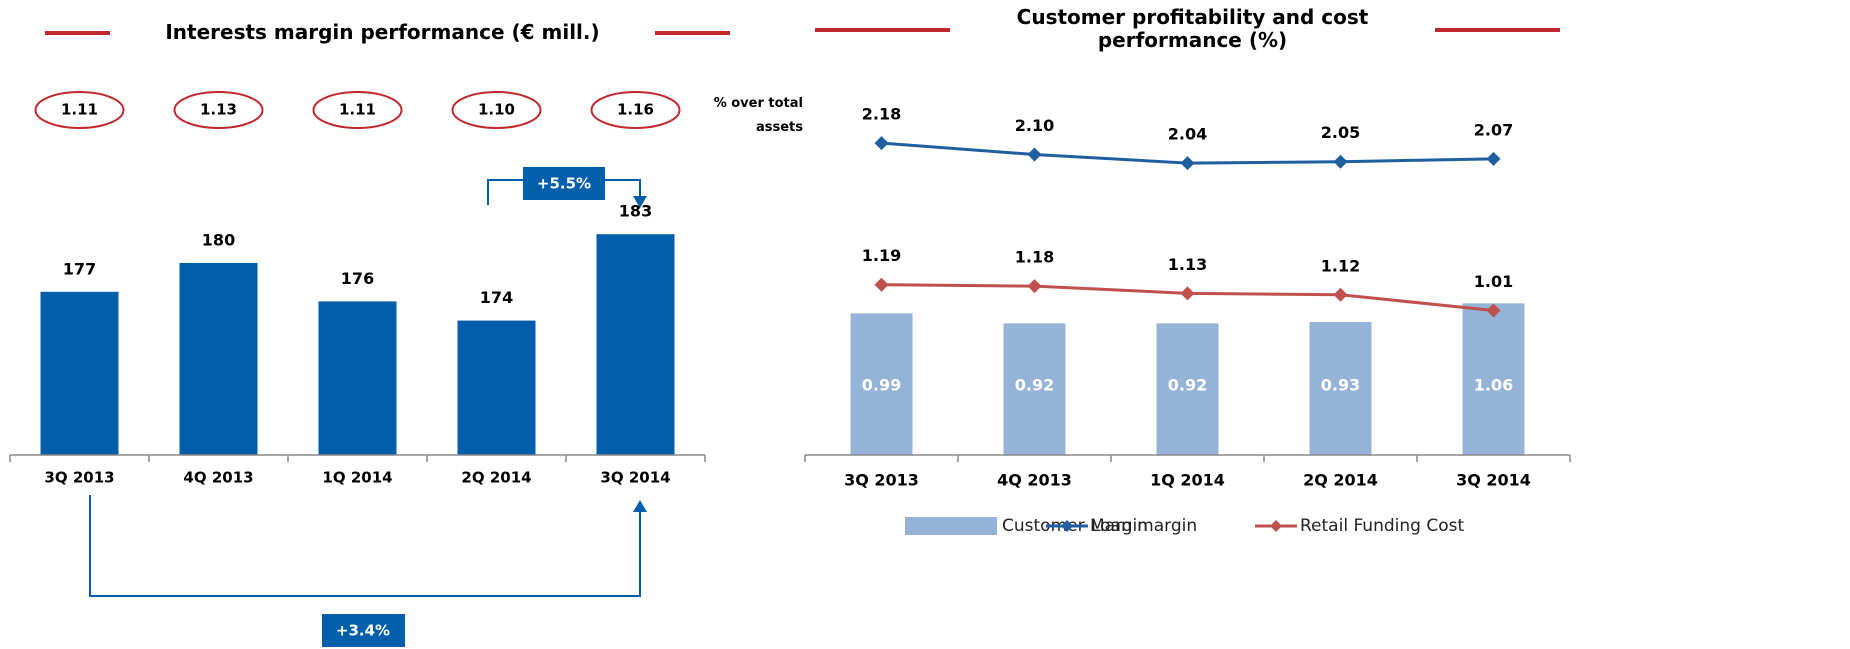 The height and width of the screenshot is (649, 1850). Describe the element at coordinates (881, 255) in the screenshot. I see `value-label: 1.19` at that location.